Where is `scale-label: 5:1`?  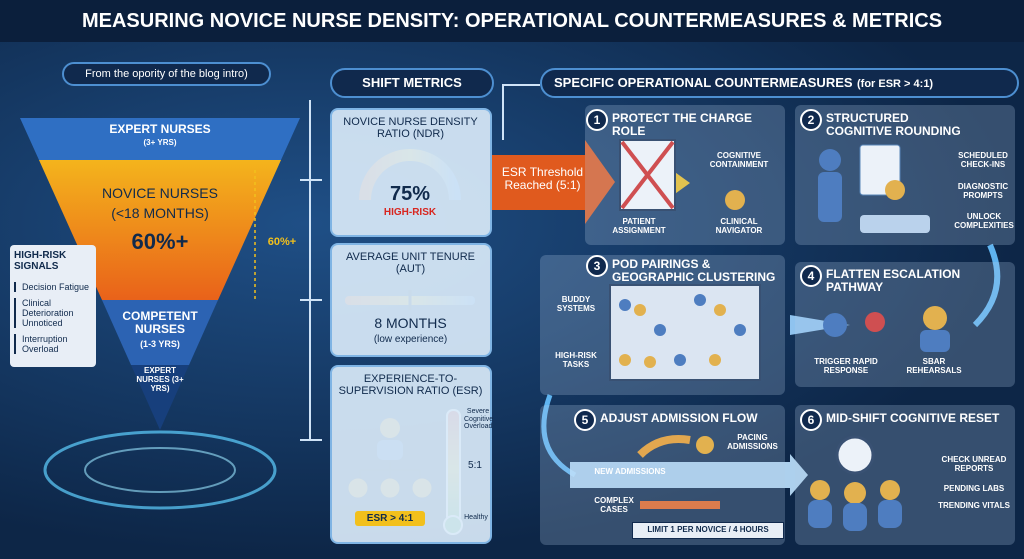
scale-label: 5:1 is located at coordinates (475, 465).